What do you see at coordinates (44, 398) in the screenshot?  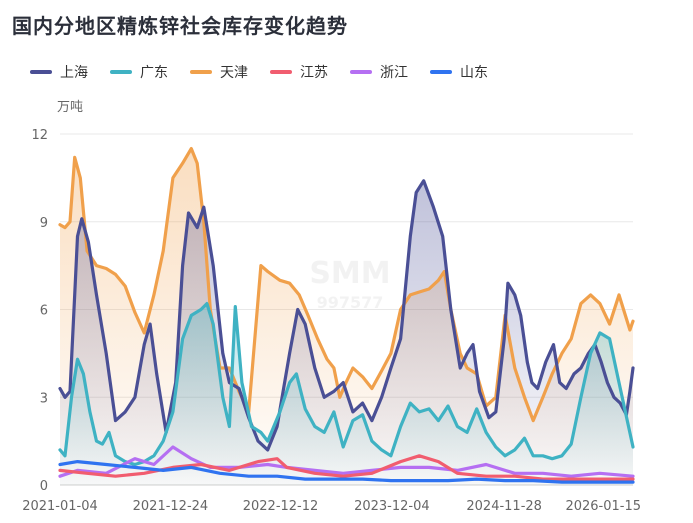 I see `y-tick-label: 3` at bounding box center [44, 398].